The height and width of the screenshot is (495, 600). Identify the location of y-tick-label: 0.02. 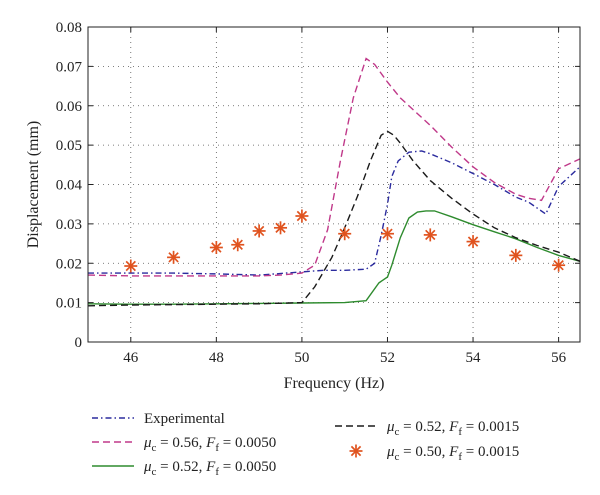
(69, 264).